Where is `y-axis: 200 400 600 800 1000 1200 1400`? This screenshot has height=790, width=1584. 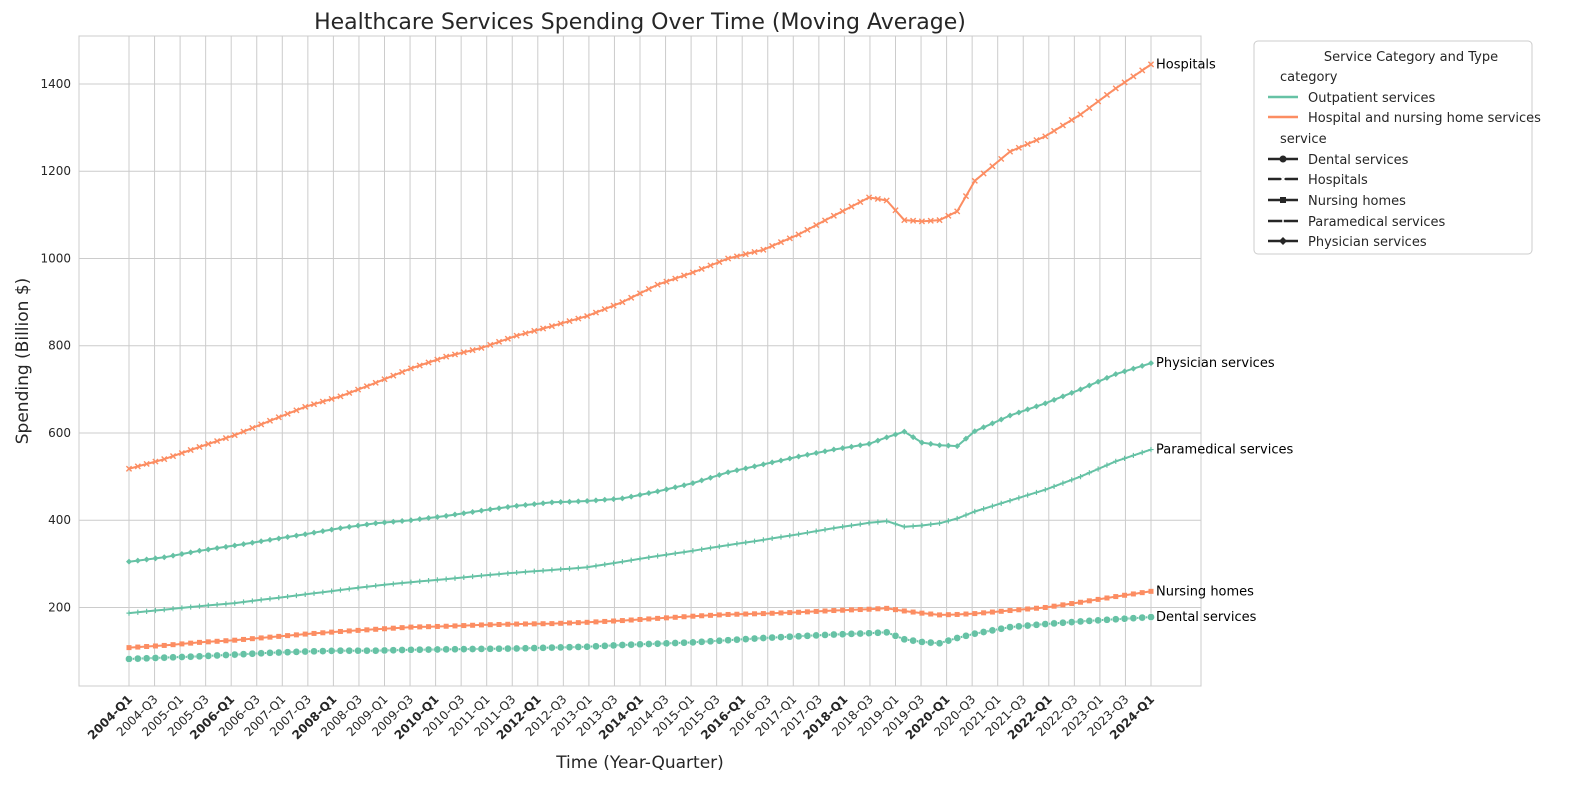
y-axis: 200 400 600 800 1000 1200 1400 is located at coordinates (55, 345).